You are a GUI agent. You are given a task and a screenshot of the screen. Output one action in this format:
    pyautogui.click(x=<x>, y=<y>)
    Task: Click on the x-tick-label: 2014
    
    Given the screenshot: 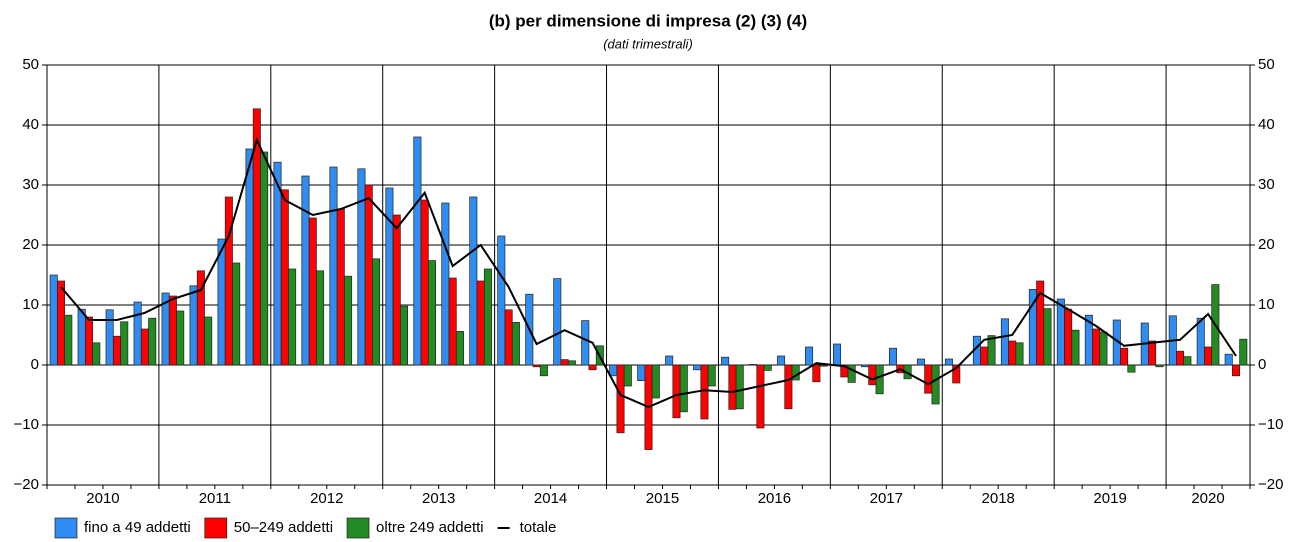 What is the action you would take?
    pyautogui.click(x=550, y=498)
    